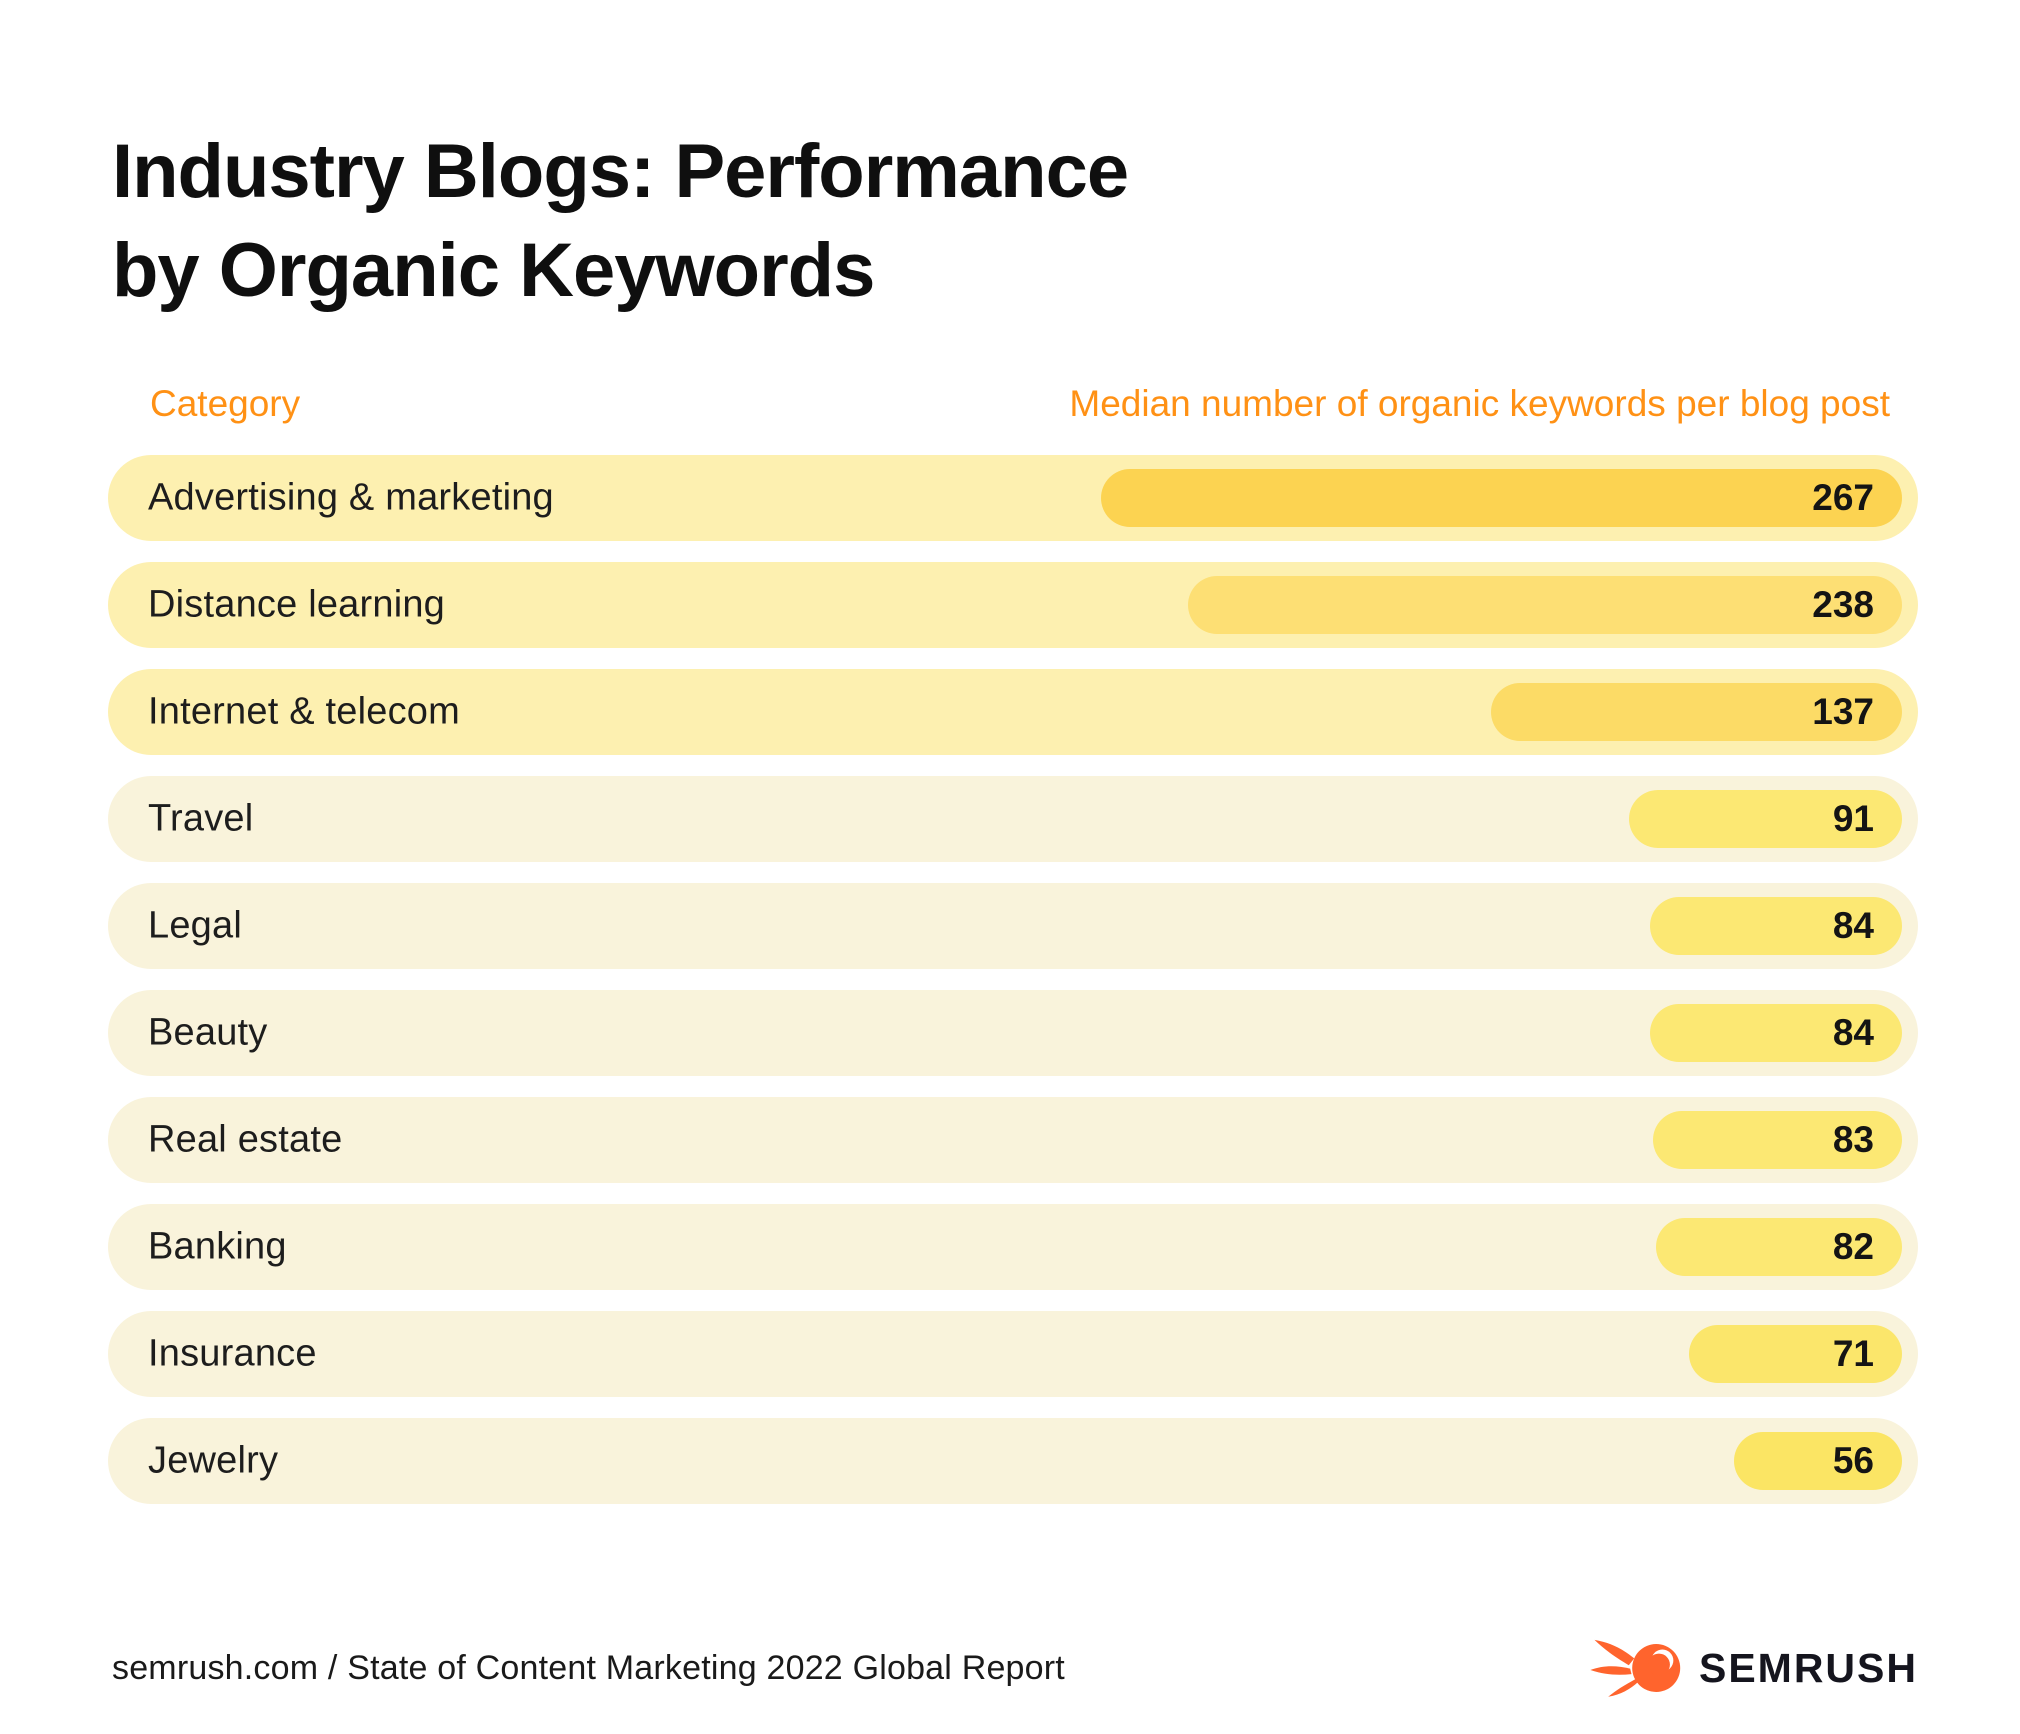 This screenshot has height=1734, width=2020. Describe the element at coordinates (1853, 1246) in the screenshot. I see `value-label: 82` at that location.